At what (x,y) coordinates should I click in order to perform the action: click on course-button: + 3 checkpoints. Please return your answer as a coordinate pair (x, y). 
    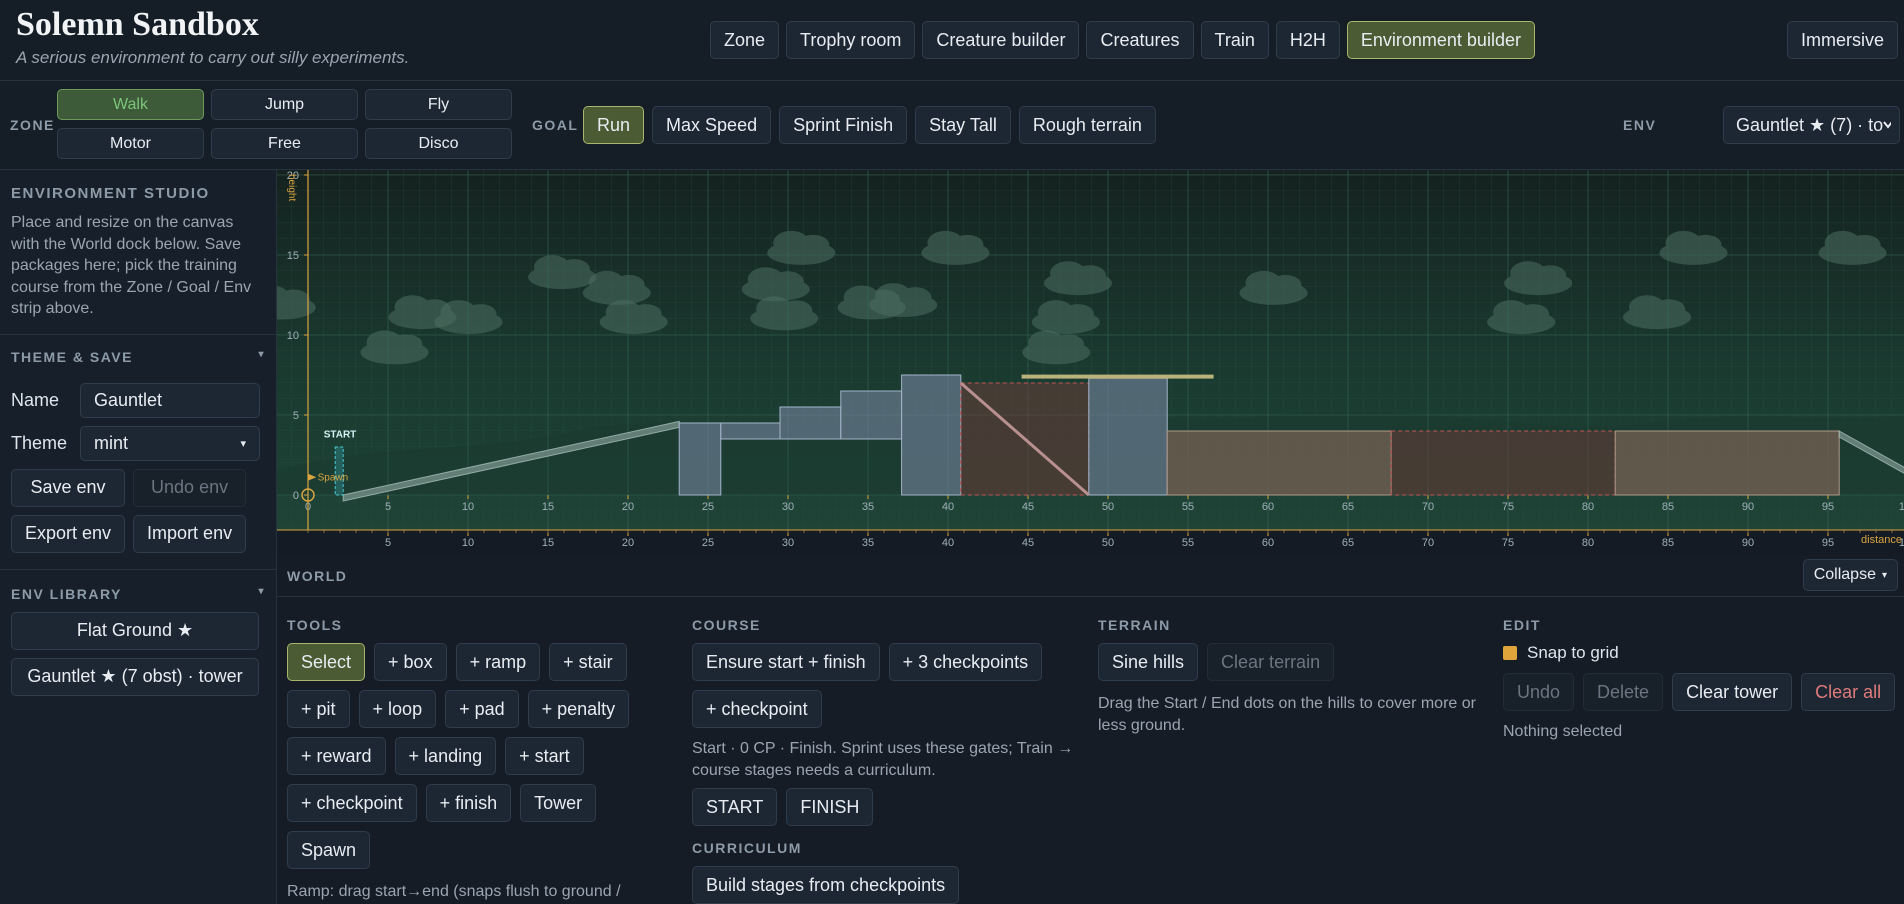
    Looking at the image, I should click on (965, 662).